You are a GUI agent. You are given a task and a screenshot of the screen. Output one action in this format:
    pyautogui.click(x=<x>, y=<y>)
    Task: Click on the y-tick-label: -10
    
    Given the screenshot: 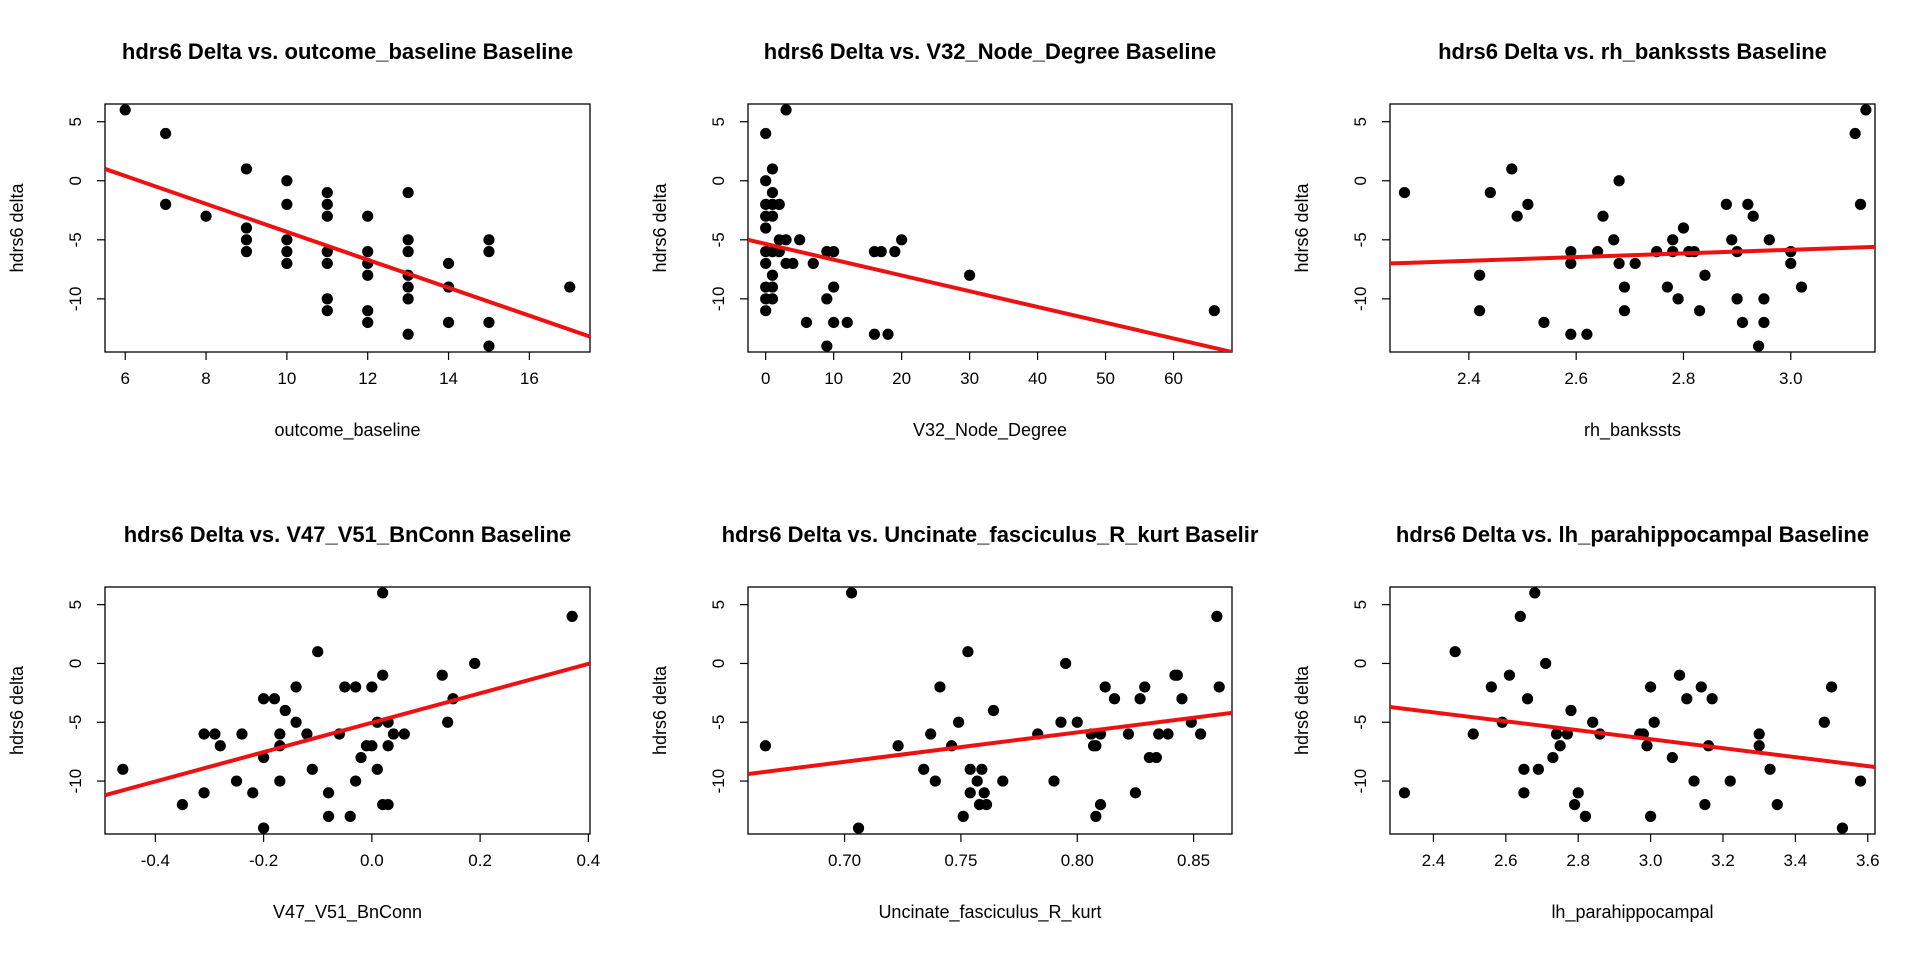 What is the action you would take?
    pyautogui.click(x=718, y=299)
    